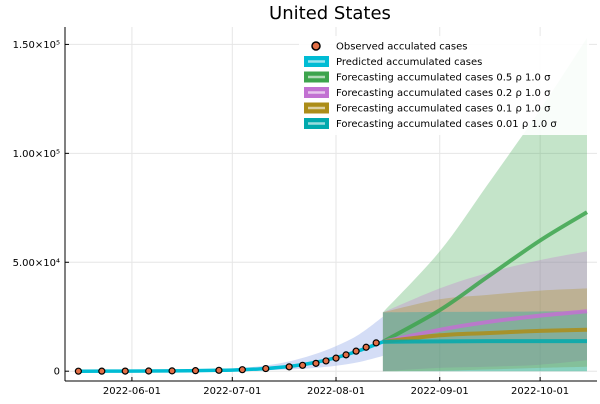 Image resolution: width=600 pixels, height=404 pixels. What do you see at coordinates (440, 391) in the screenshot?
I see `x-tick-label: 2022-09-01` at bounding box center [440, 391].